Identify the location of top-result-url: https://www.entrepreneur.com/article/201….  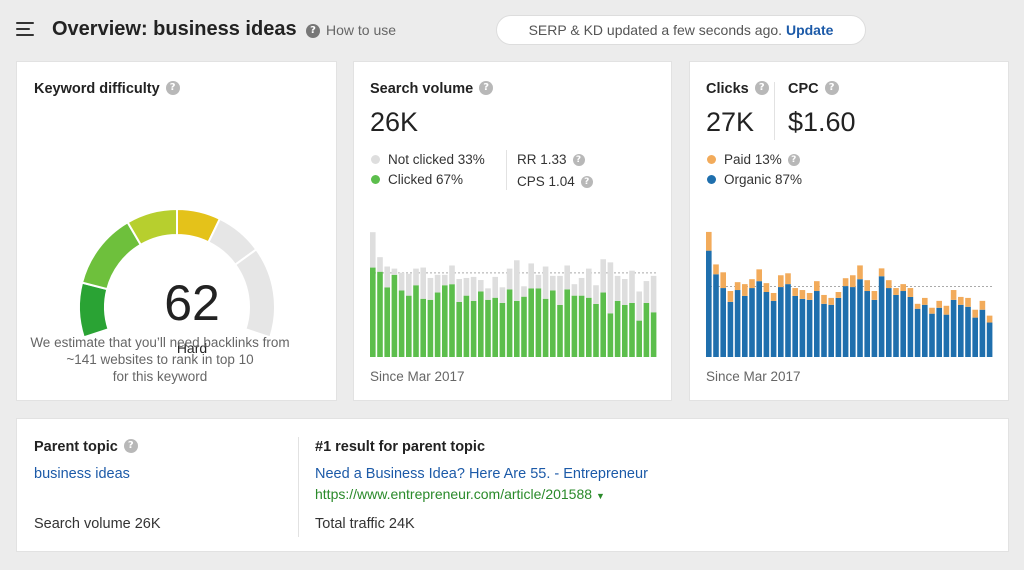
(460, 494).